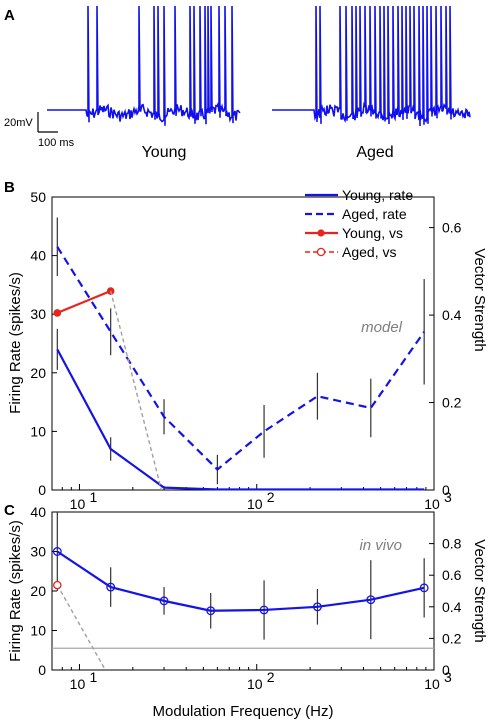 The width and height of the screenshot is (490, 721). What do you see at coordinates (136, 390) in the screenshot?
I see `vs-dropoff-line` at bounding box center [136, 390].